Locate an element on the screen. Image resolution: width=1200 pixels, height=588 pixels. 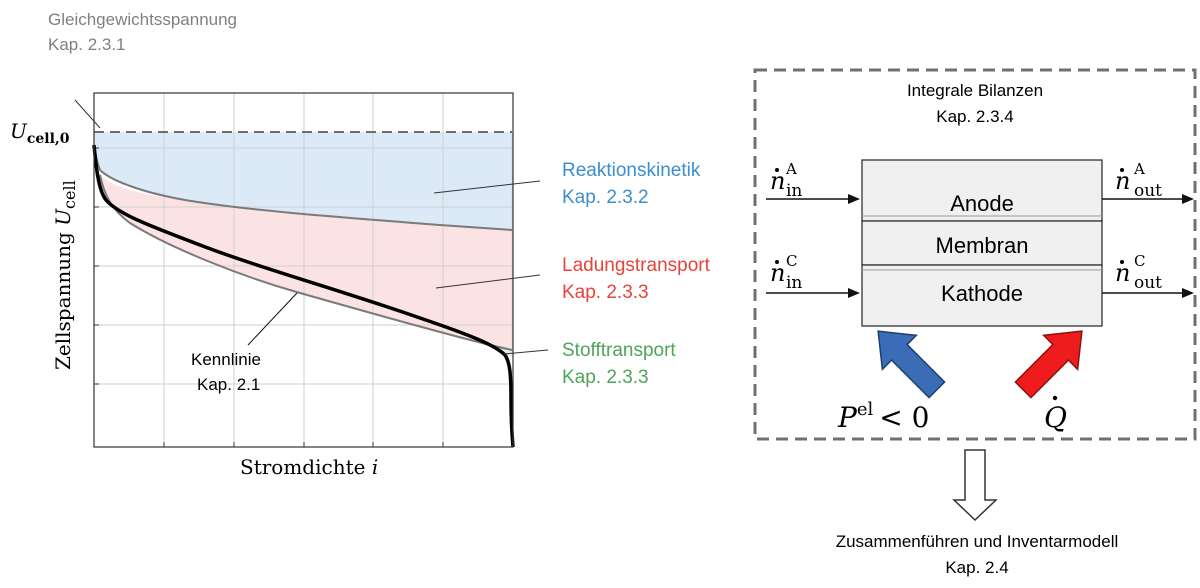
inflow-cathode-label: n C in is located at coordinates (786, 272).